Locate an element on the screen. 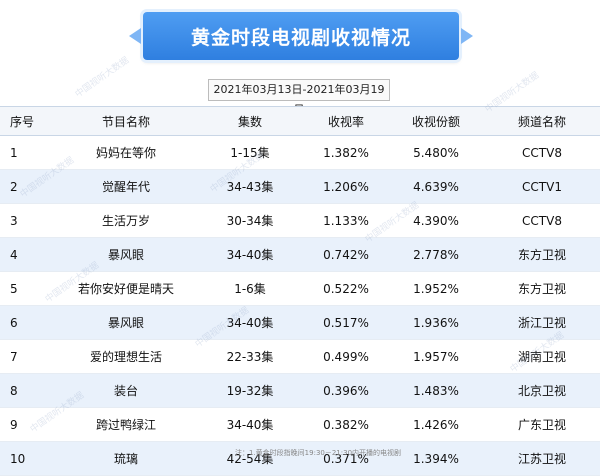  table-row: 8 装台 19-32集 0.396% 1.483% 北京卫视 is located at coordinates (300, 390).